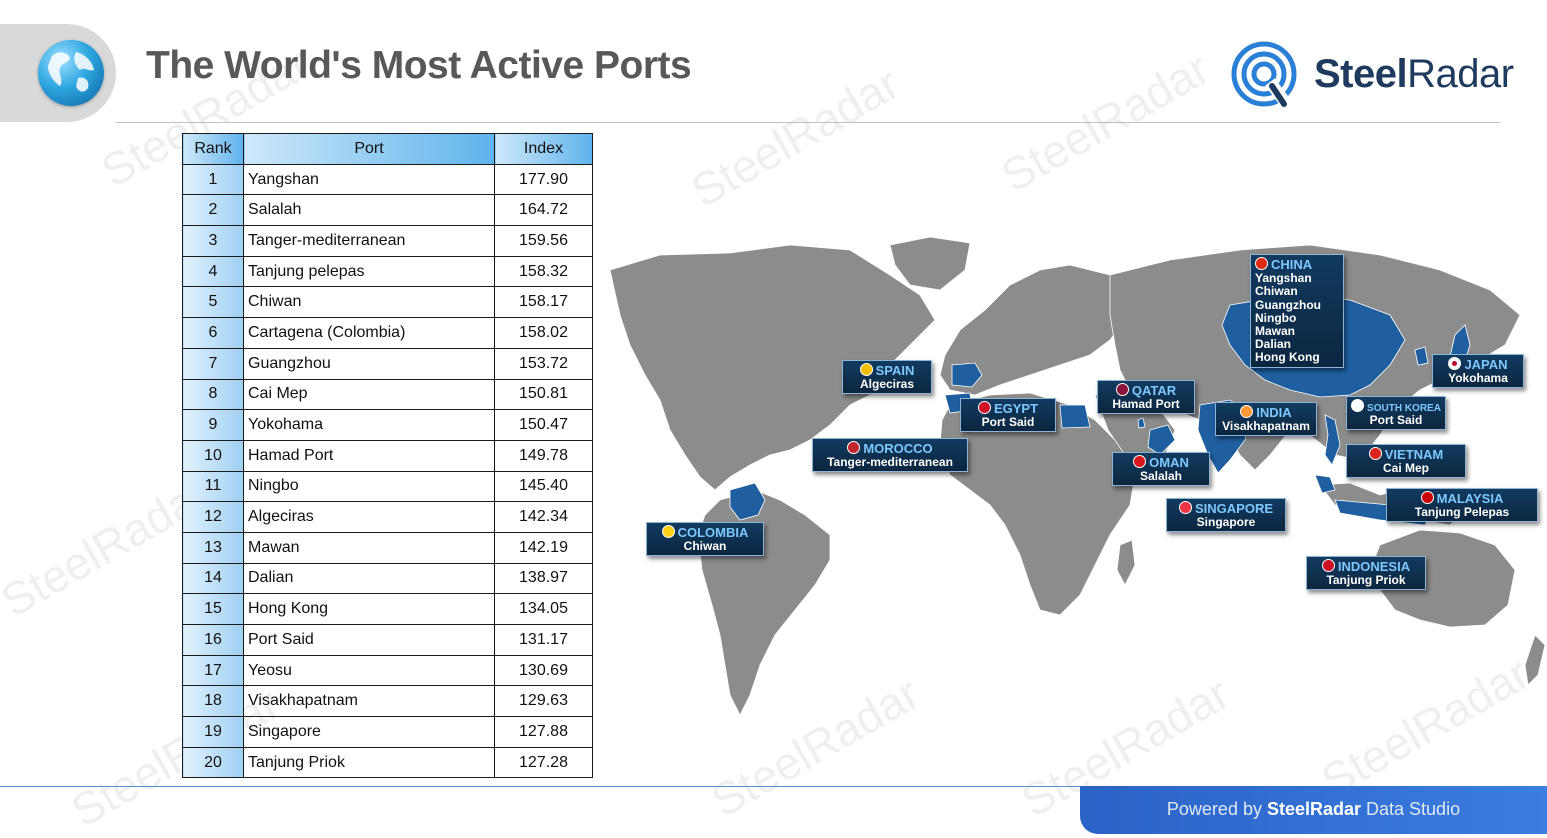  I want to click on qatar-flag-icon, so click(1122, 389).